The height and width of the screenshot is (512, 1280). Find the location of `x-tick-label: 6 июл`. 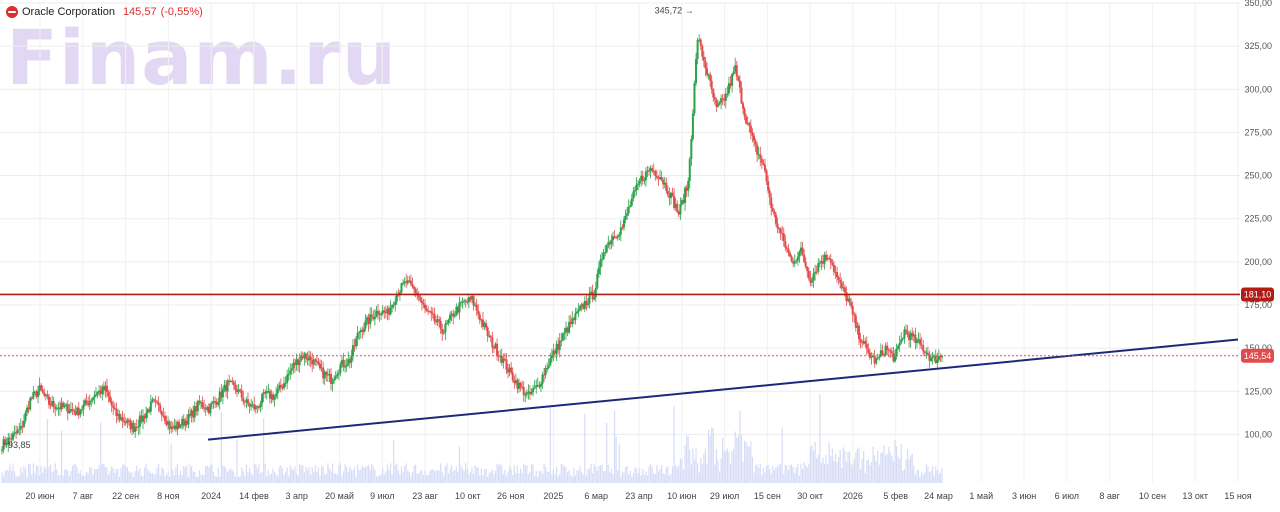

x-tick-label: 6 июл is located at coordinates (1067, 496).